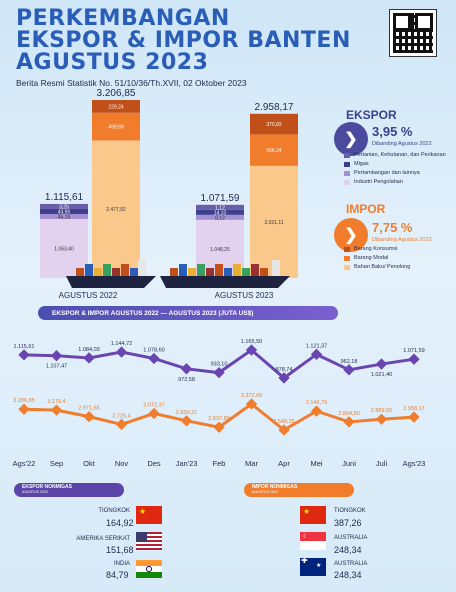 The width and height of the screenshot is (456, 592). Describe the element at coordinates (154, 463) in the screenshot. I see `x-tick-label: Des` at that location.